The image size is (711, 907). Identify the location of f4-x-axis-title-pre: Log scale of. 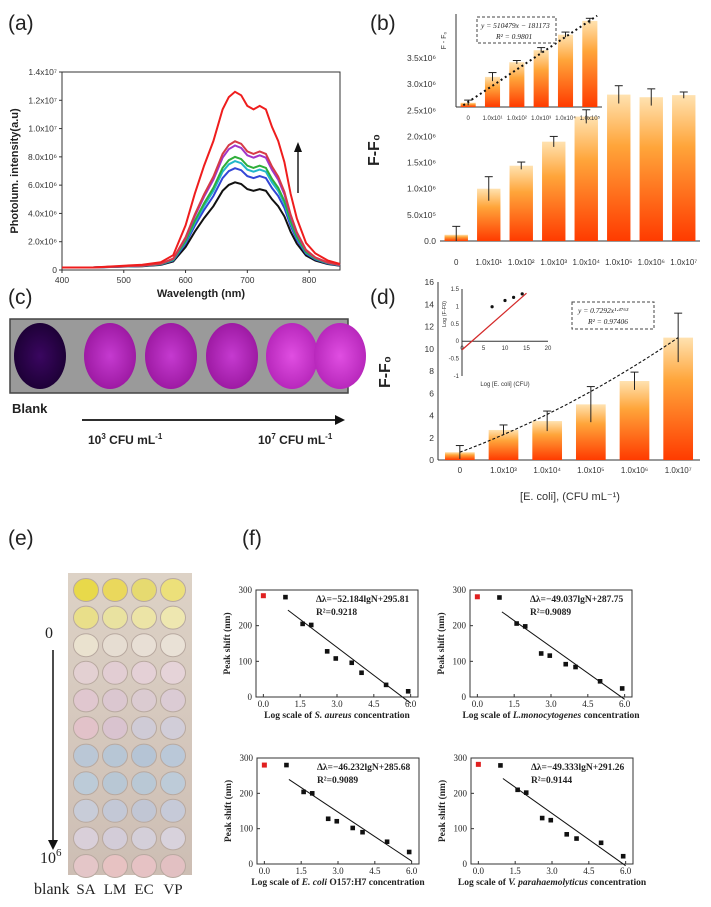
(483, 883).